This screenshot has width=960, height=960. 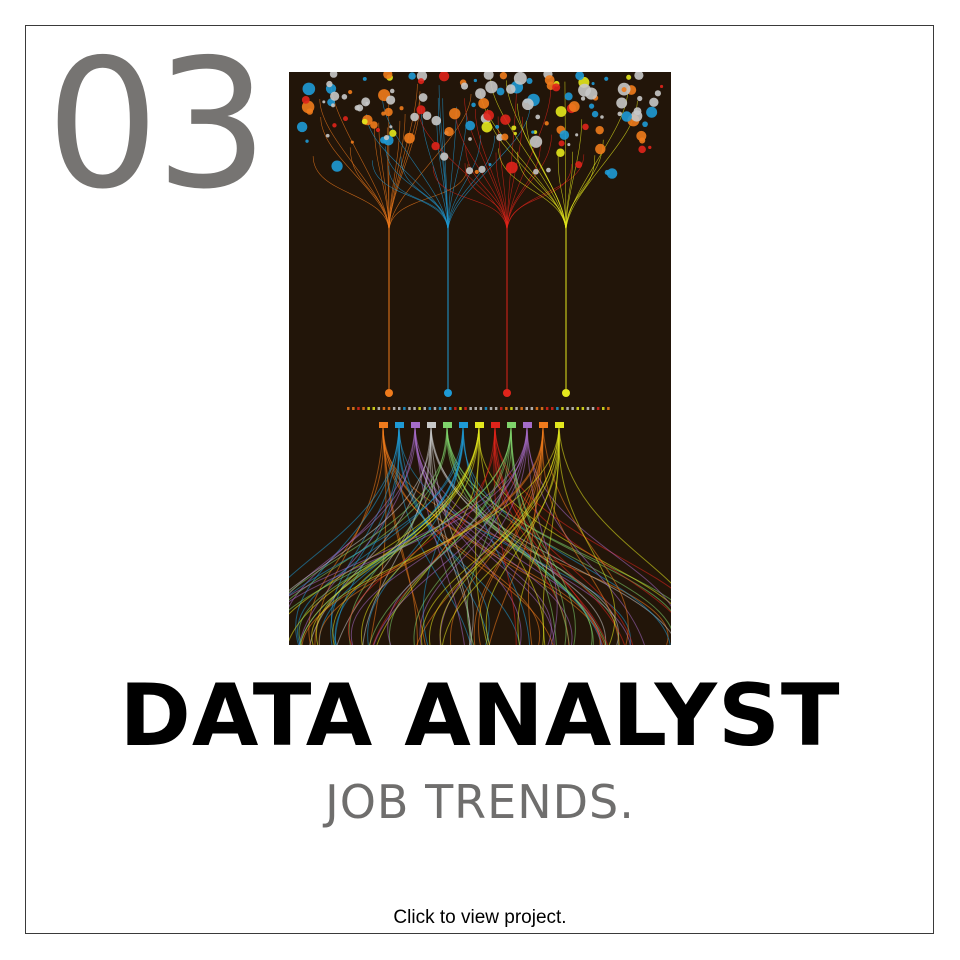 What do you see at coordinates (480, 917) in the screenshot?
I see `view-project-link: Click to view project.` at bounding box center [480, 917].